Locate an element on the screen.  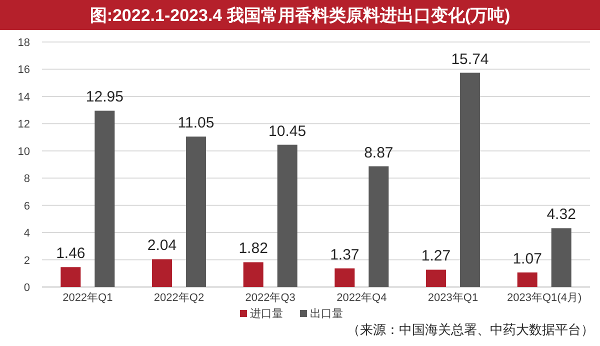
data-label: 1.37 is located at coordinates (345, 255).